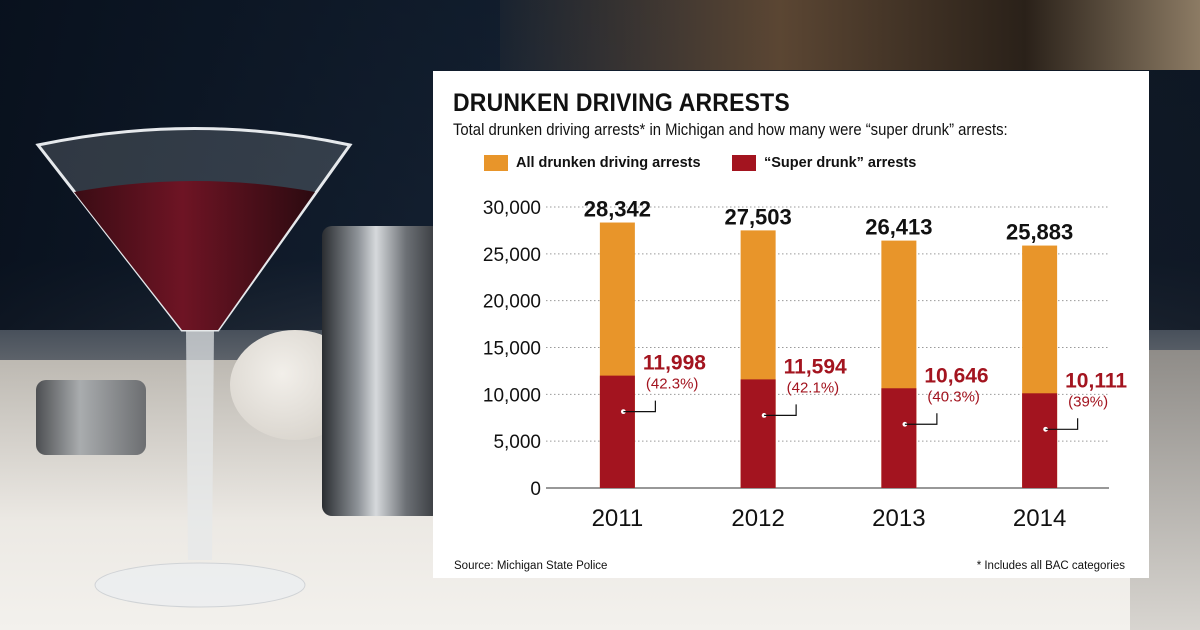  I want to click on data-label-all-arrests: 28,342, so click(617, 209).